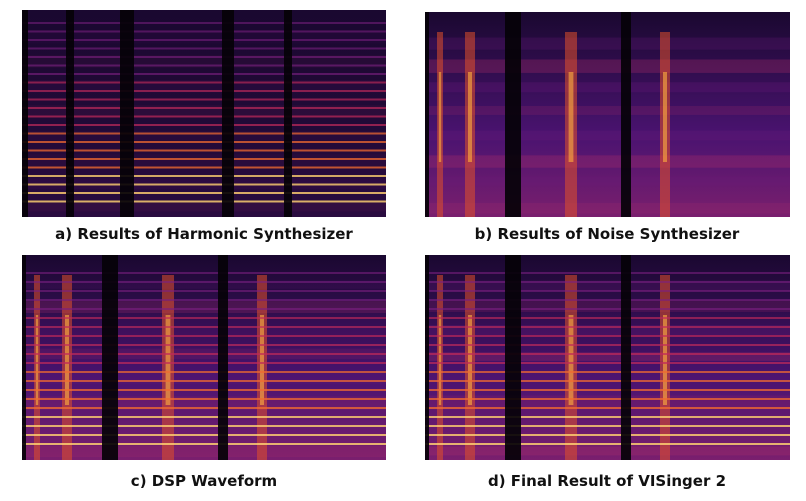  What do you see at coordinates (607, 481) in the screenshot?
I see `caption: d) Final Result of VISinger 2` at bounding box center [607, 481].